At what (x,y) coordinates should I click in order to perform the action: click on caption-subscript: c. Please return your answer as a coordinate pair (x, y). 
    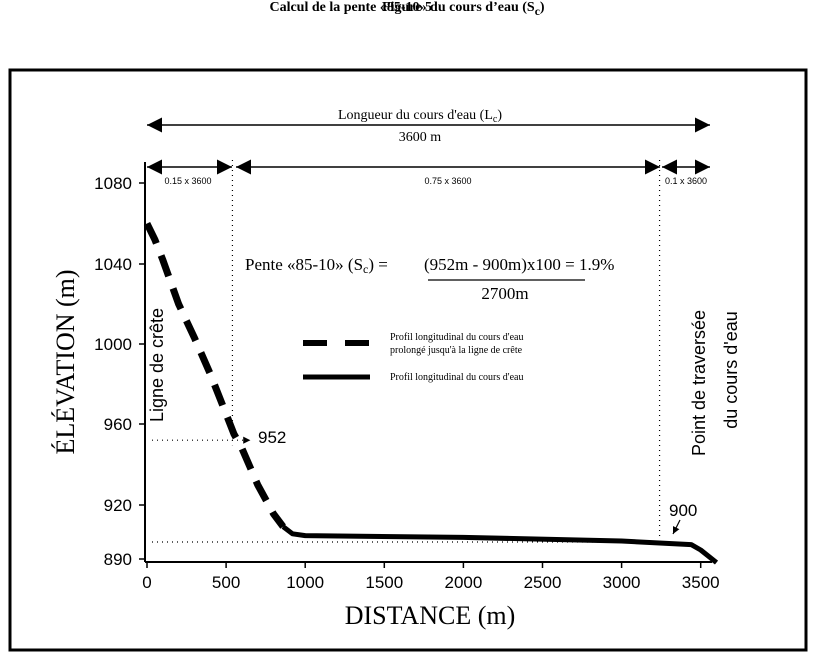
    Looking at the image, I should click on (537, 11).